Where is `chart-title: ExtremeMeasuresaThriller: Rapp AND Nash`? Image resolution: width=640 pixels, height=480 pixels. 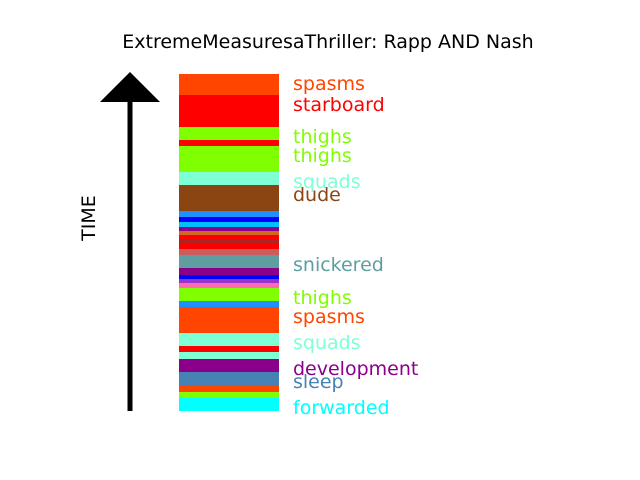 chart-title: ExtremeMeasuresaThriller: Rapp AND Nash is located at coordinates (327, 42).